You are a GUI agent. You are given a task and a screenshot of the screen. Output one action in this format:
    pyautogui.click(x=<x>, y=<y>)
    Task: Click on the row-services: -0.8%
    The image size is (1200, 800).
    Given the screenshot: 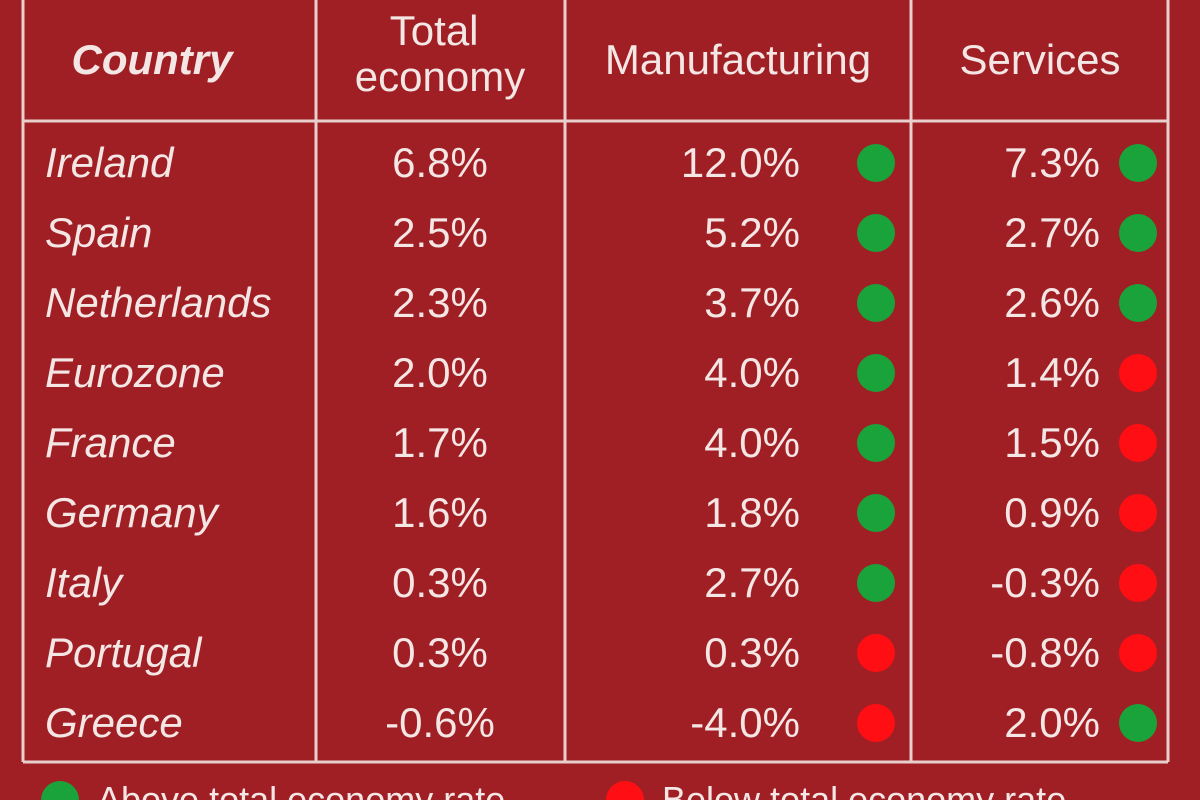 What is the action you would take?
    pyautogui.click(x=1045, y=652)
    